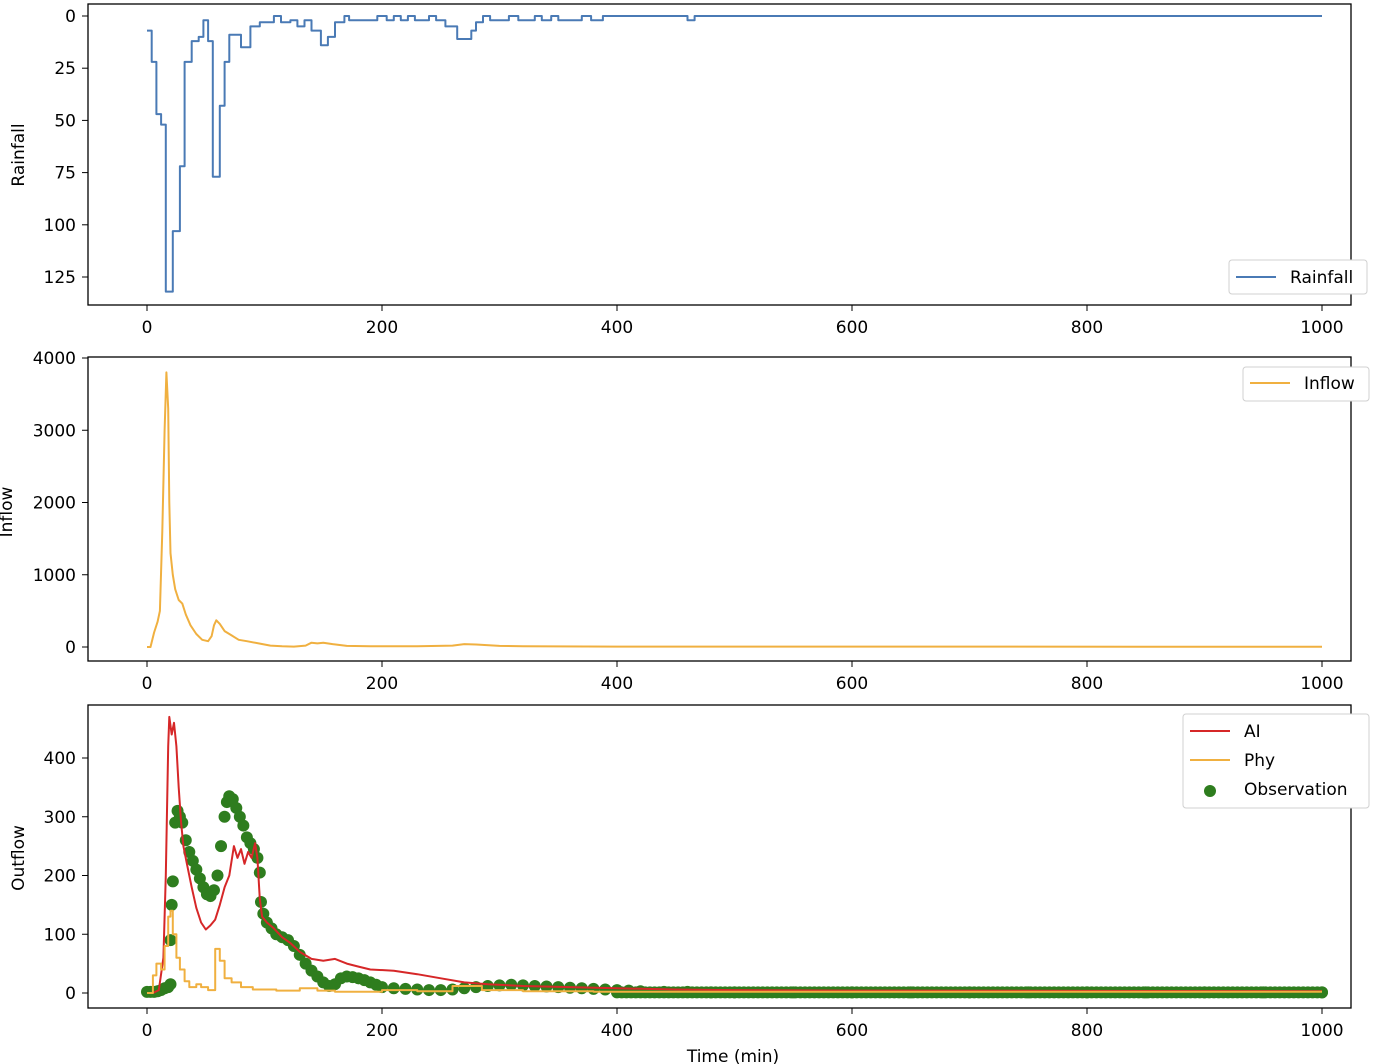 The width and height of the screenshot is (1387, 1064). Describe the element at coordinates (1259, 761) in the screenshot. I see `outflow-legend-label-phy: Phy` at that location.